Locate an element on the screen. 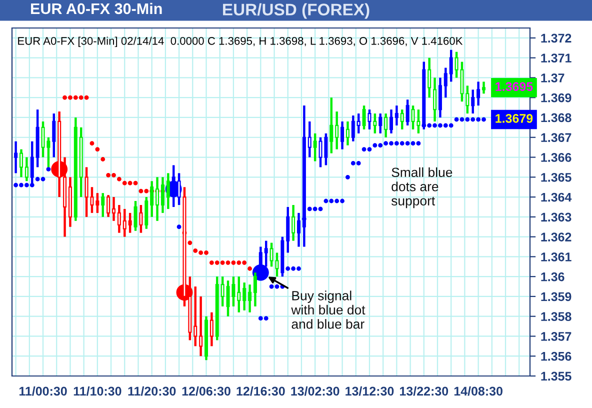  y-tick-label: 1.356 is located at coordinates (556, 356).